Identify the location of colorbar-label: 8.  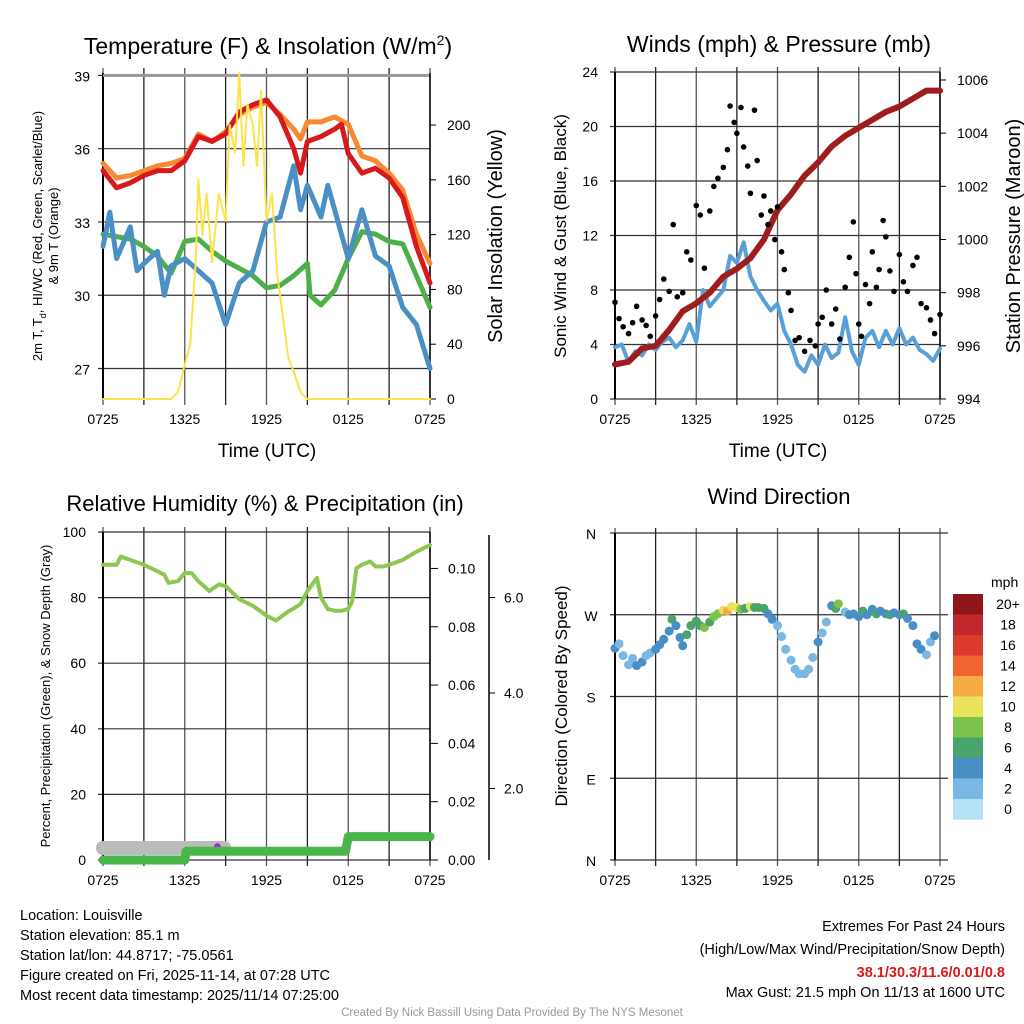
(1008, 727).